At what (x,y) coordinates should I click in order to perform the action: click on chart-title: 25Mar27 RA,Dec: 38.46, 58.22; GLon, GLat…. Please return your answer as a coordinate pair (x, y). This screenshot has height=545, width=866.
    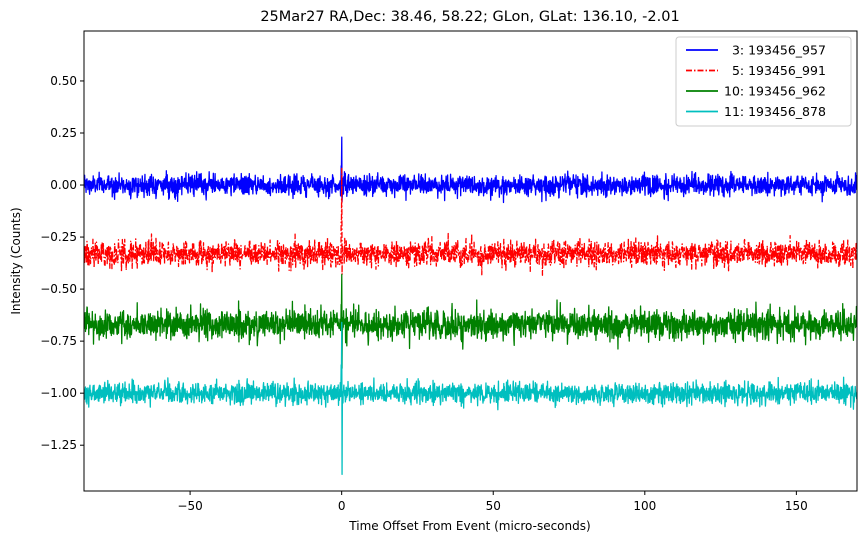
    Looking at the image, I should click on (469, 17).